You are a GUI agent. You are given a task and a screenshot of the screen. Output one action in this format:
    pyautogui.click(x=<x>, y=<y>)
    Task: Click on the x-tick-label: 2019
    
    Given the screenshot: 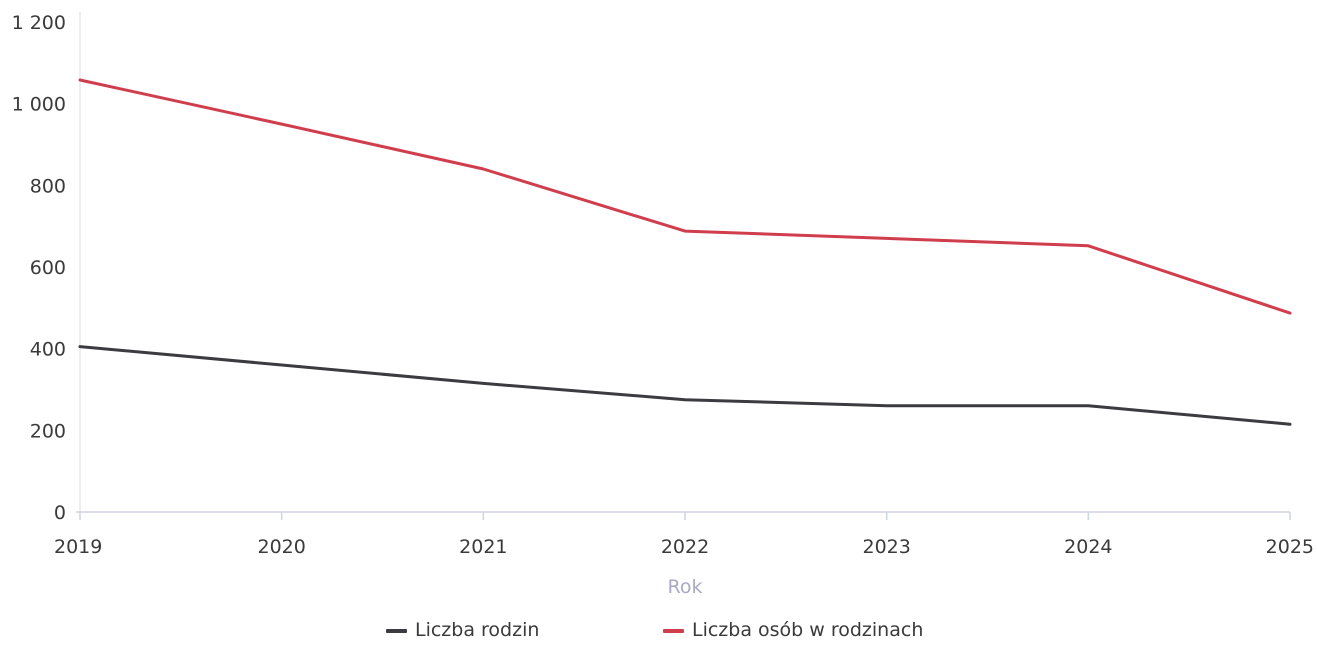 What is the action you would take?
    pyautogui.click(x=78, y=547)
    